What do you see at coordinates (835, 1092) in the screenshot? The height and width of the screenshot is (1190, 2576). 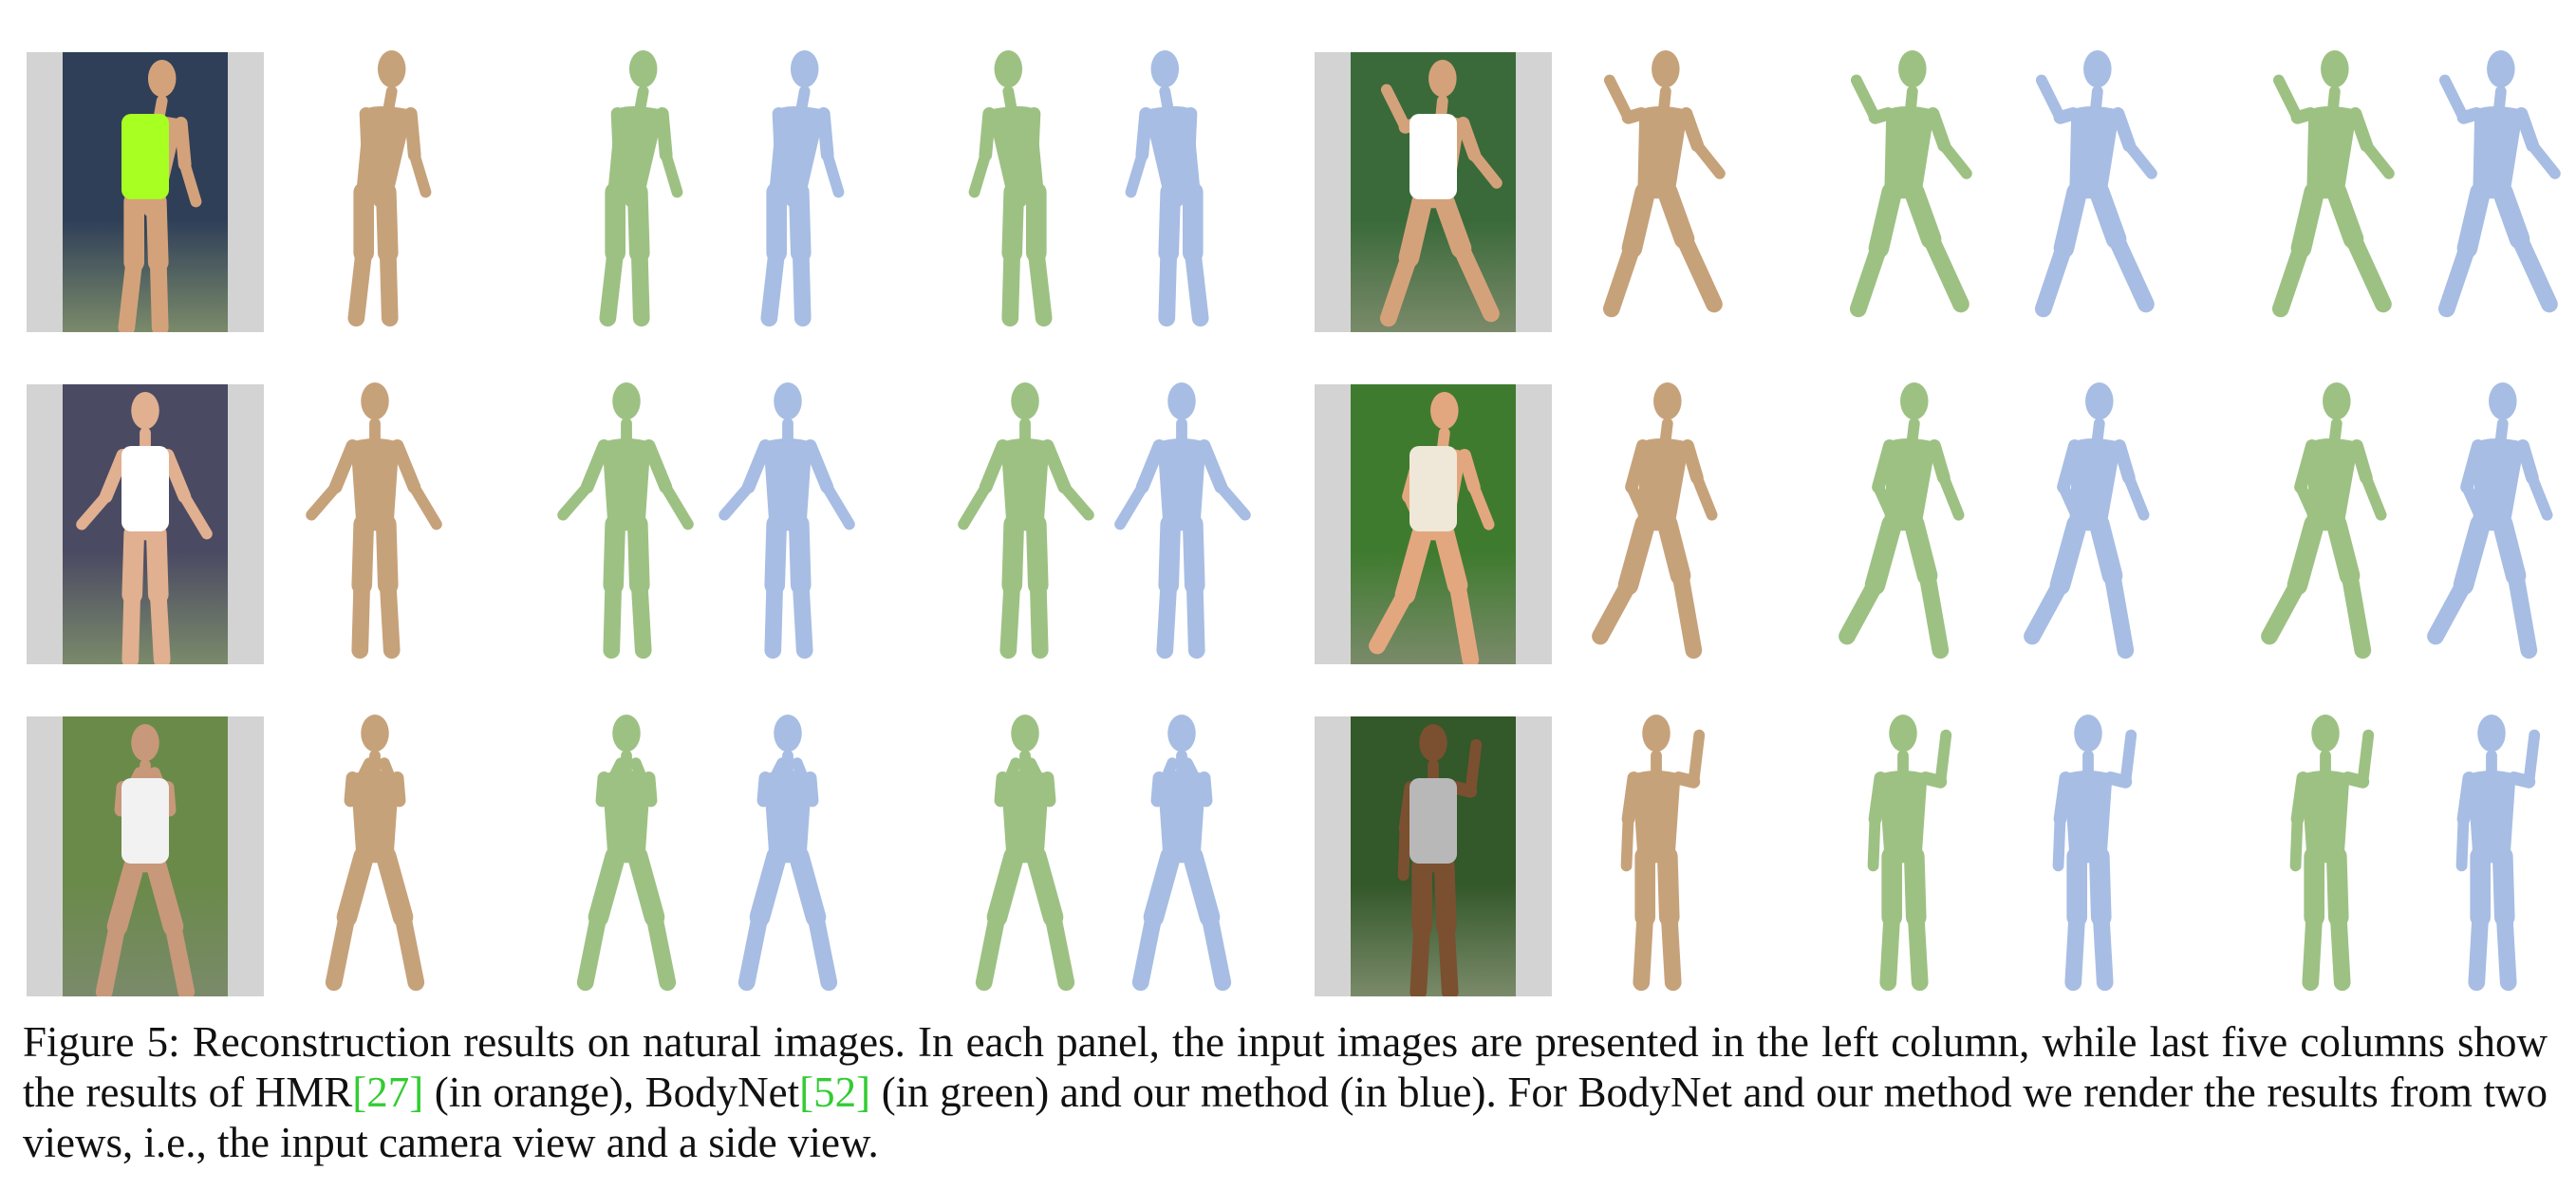 I see `citation-bodynet: [52]` at bounding box center [835, 1092].